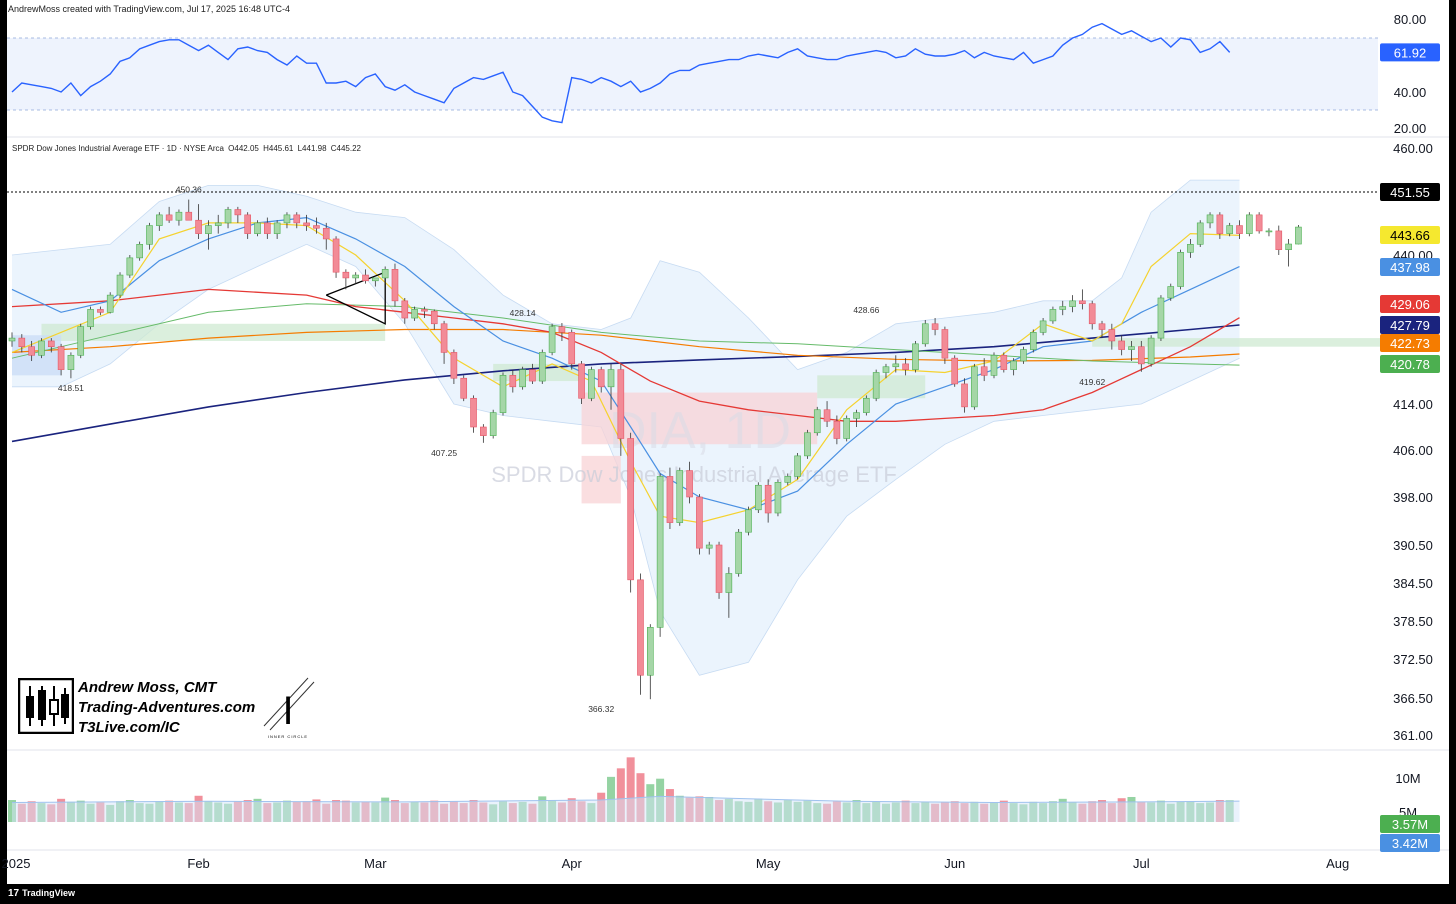 The height and width of the screenshot is (904, 1456). Describe the element at coordinates (41, 893) in the screenshot. I see `tradingview-logo: 17 TradingView` at that location.